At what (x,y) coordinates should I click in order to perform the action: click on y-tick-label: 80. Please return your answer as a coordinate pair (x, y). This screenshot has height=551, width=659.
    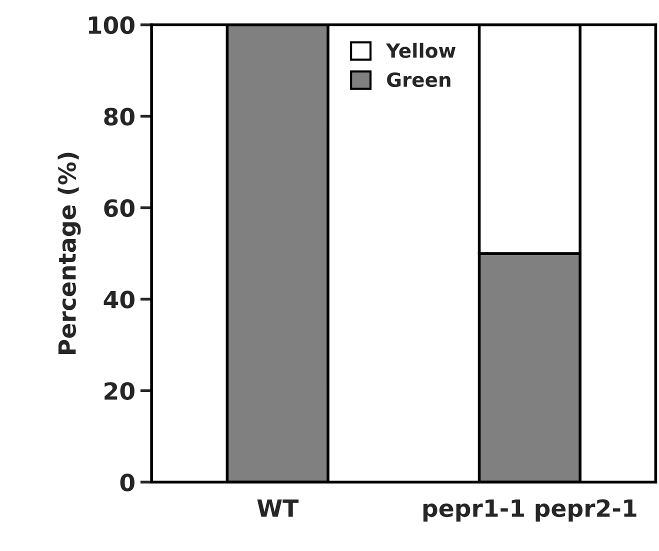
    Looking at the image, I should click on (119, 117).